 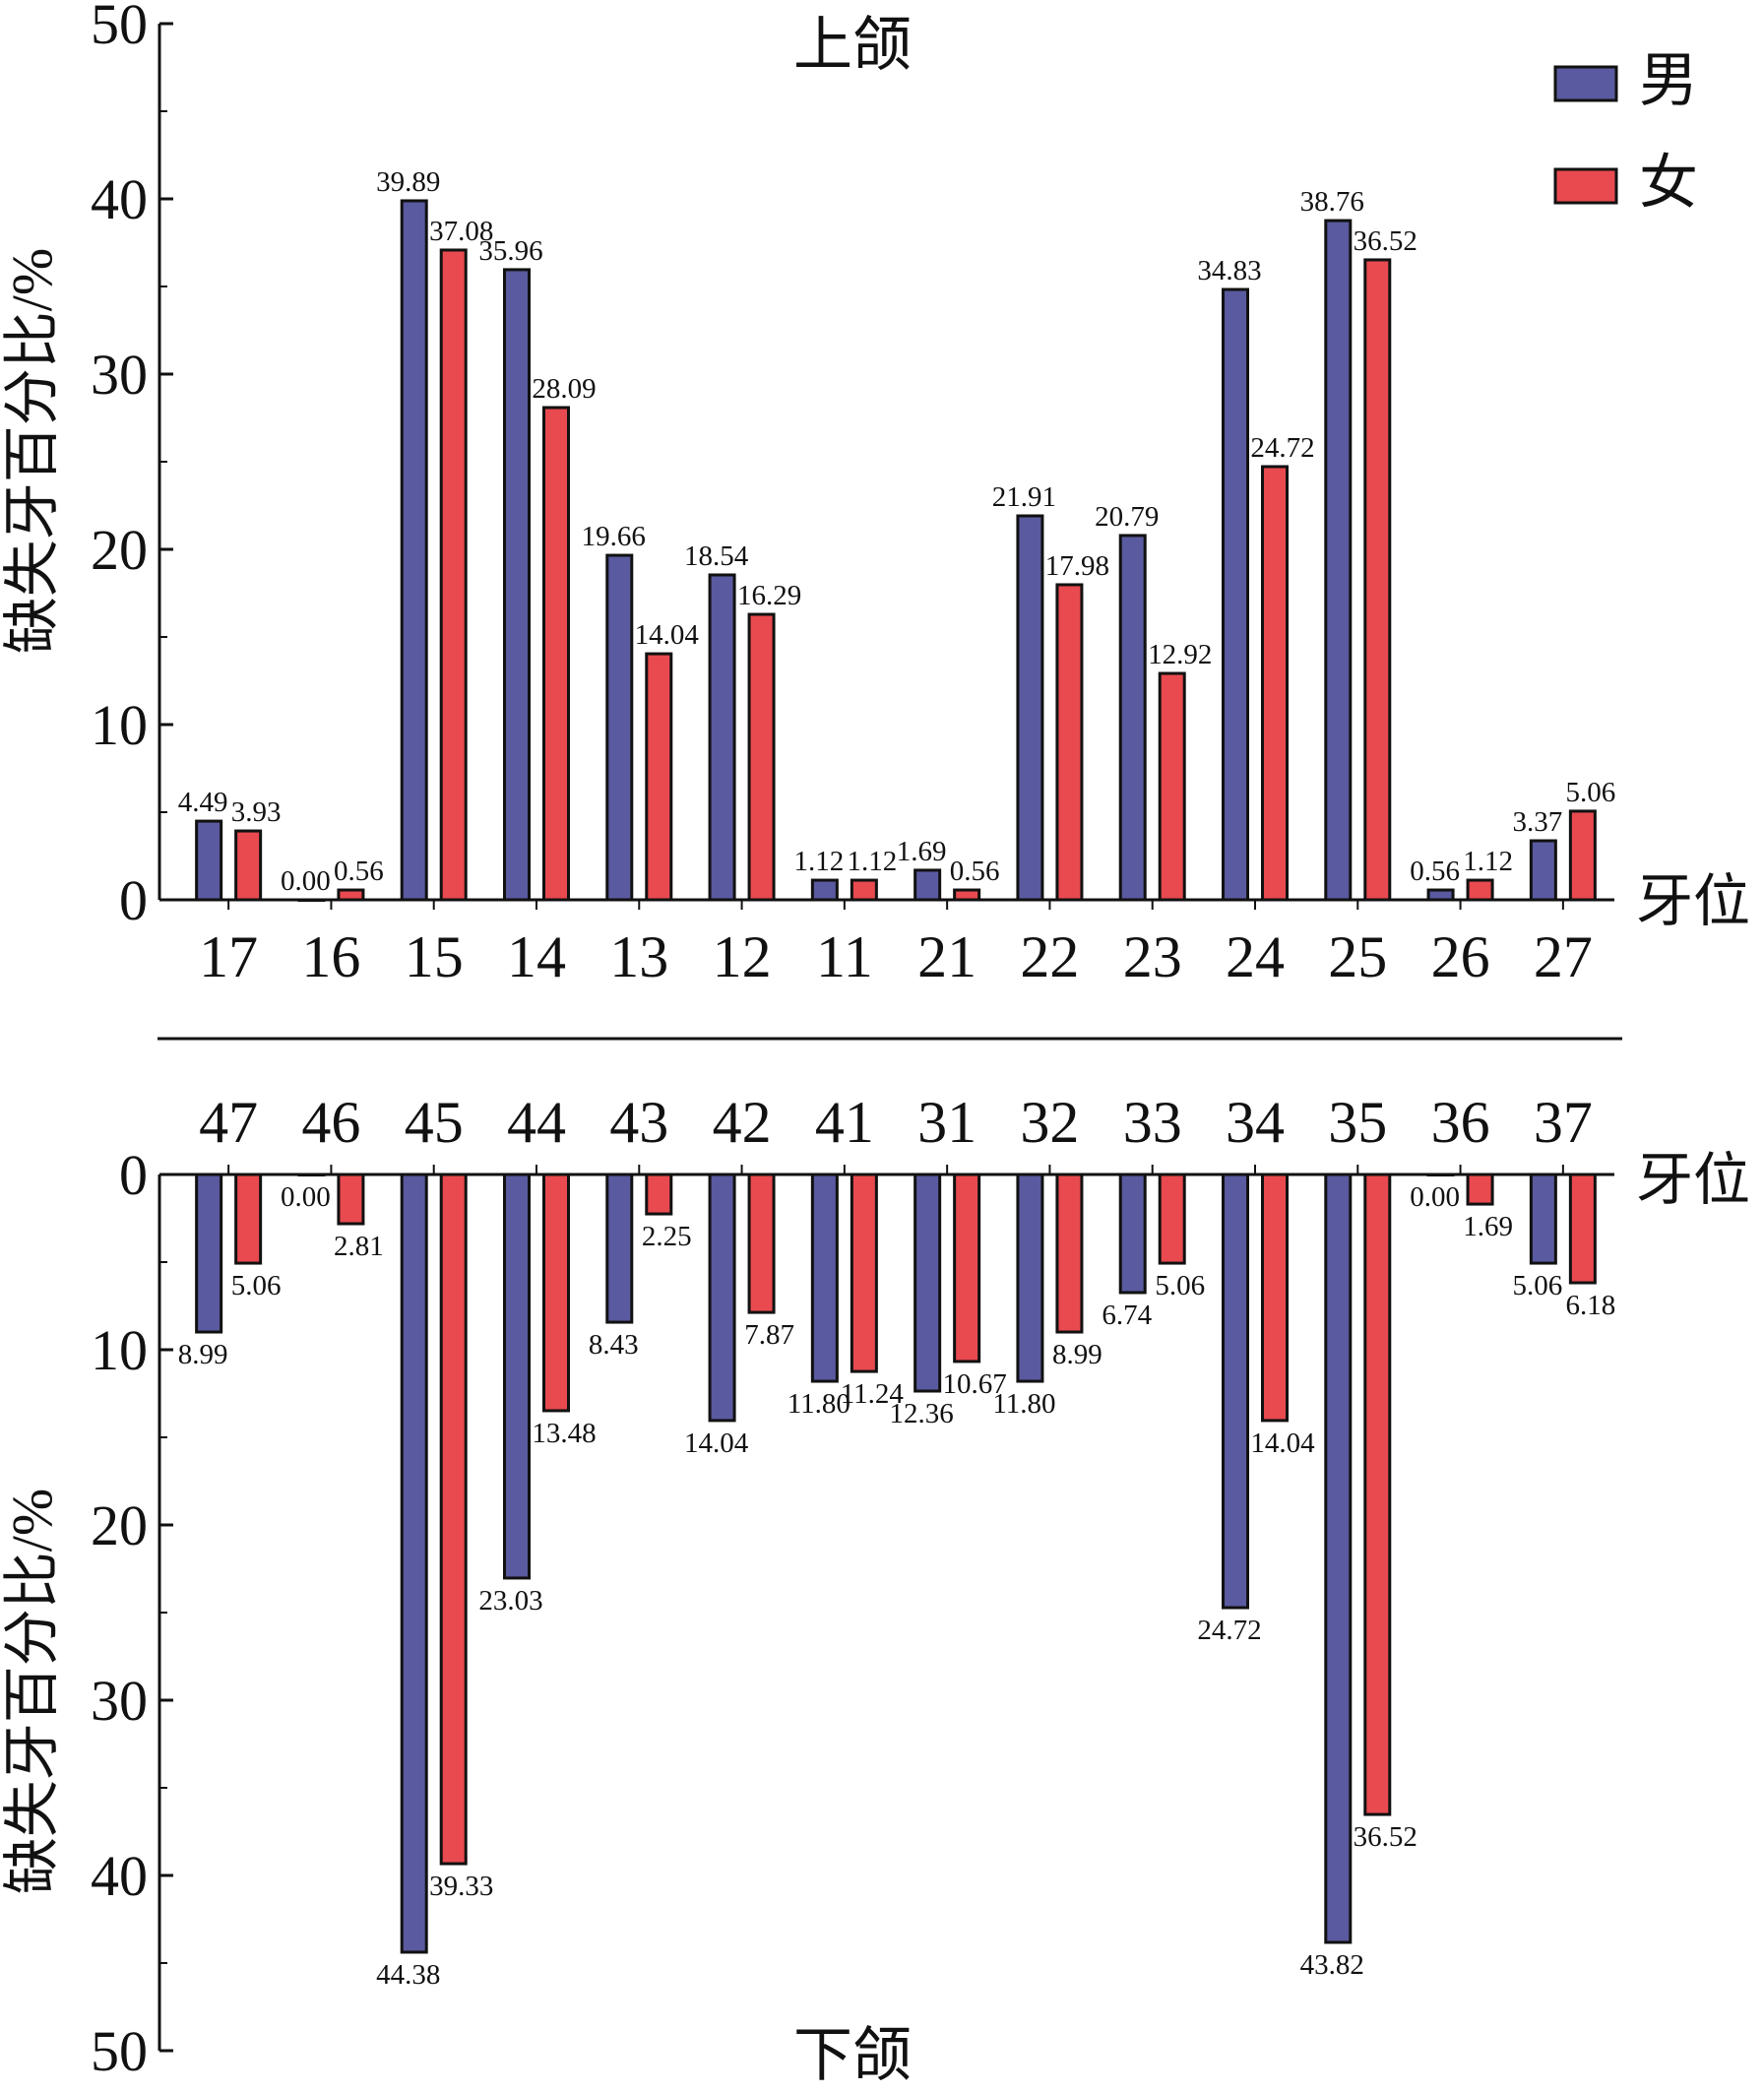 I want to click on data-label: 10.67, so click(x=975, y=1384).